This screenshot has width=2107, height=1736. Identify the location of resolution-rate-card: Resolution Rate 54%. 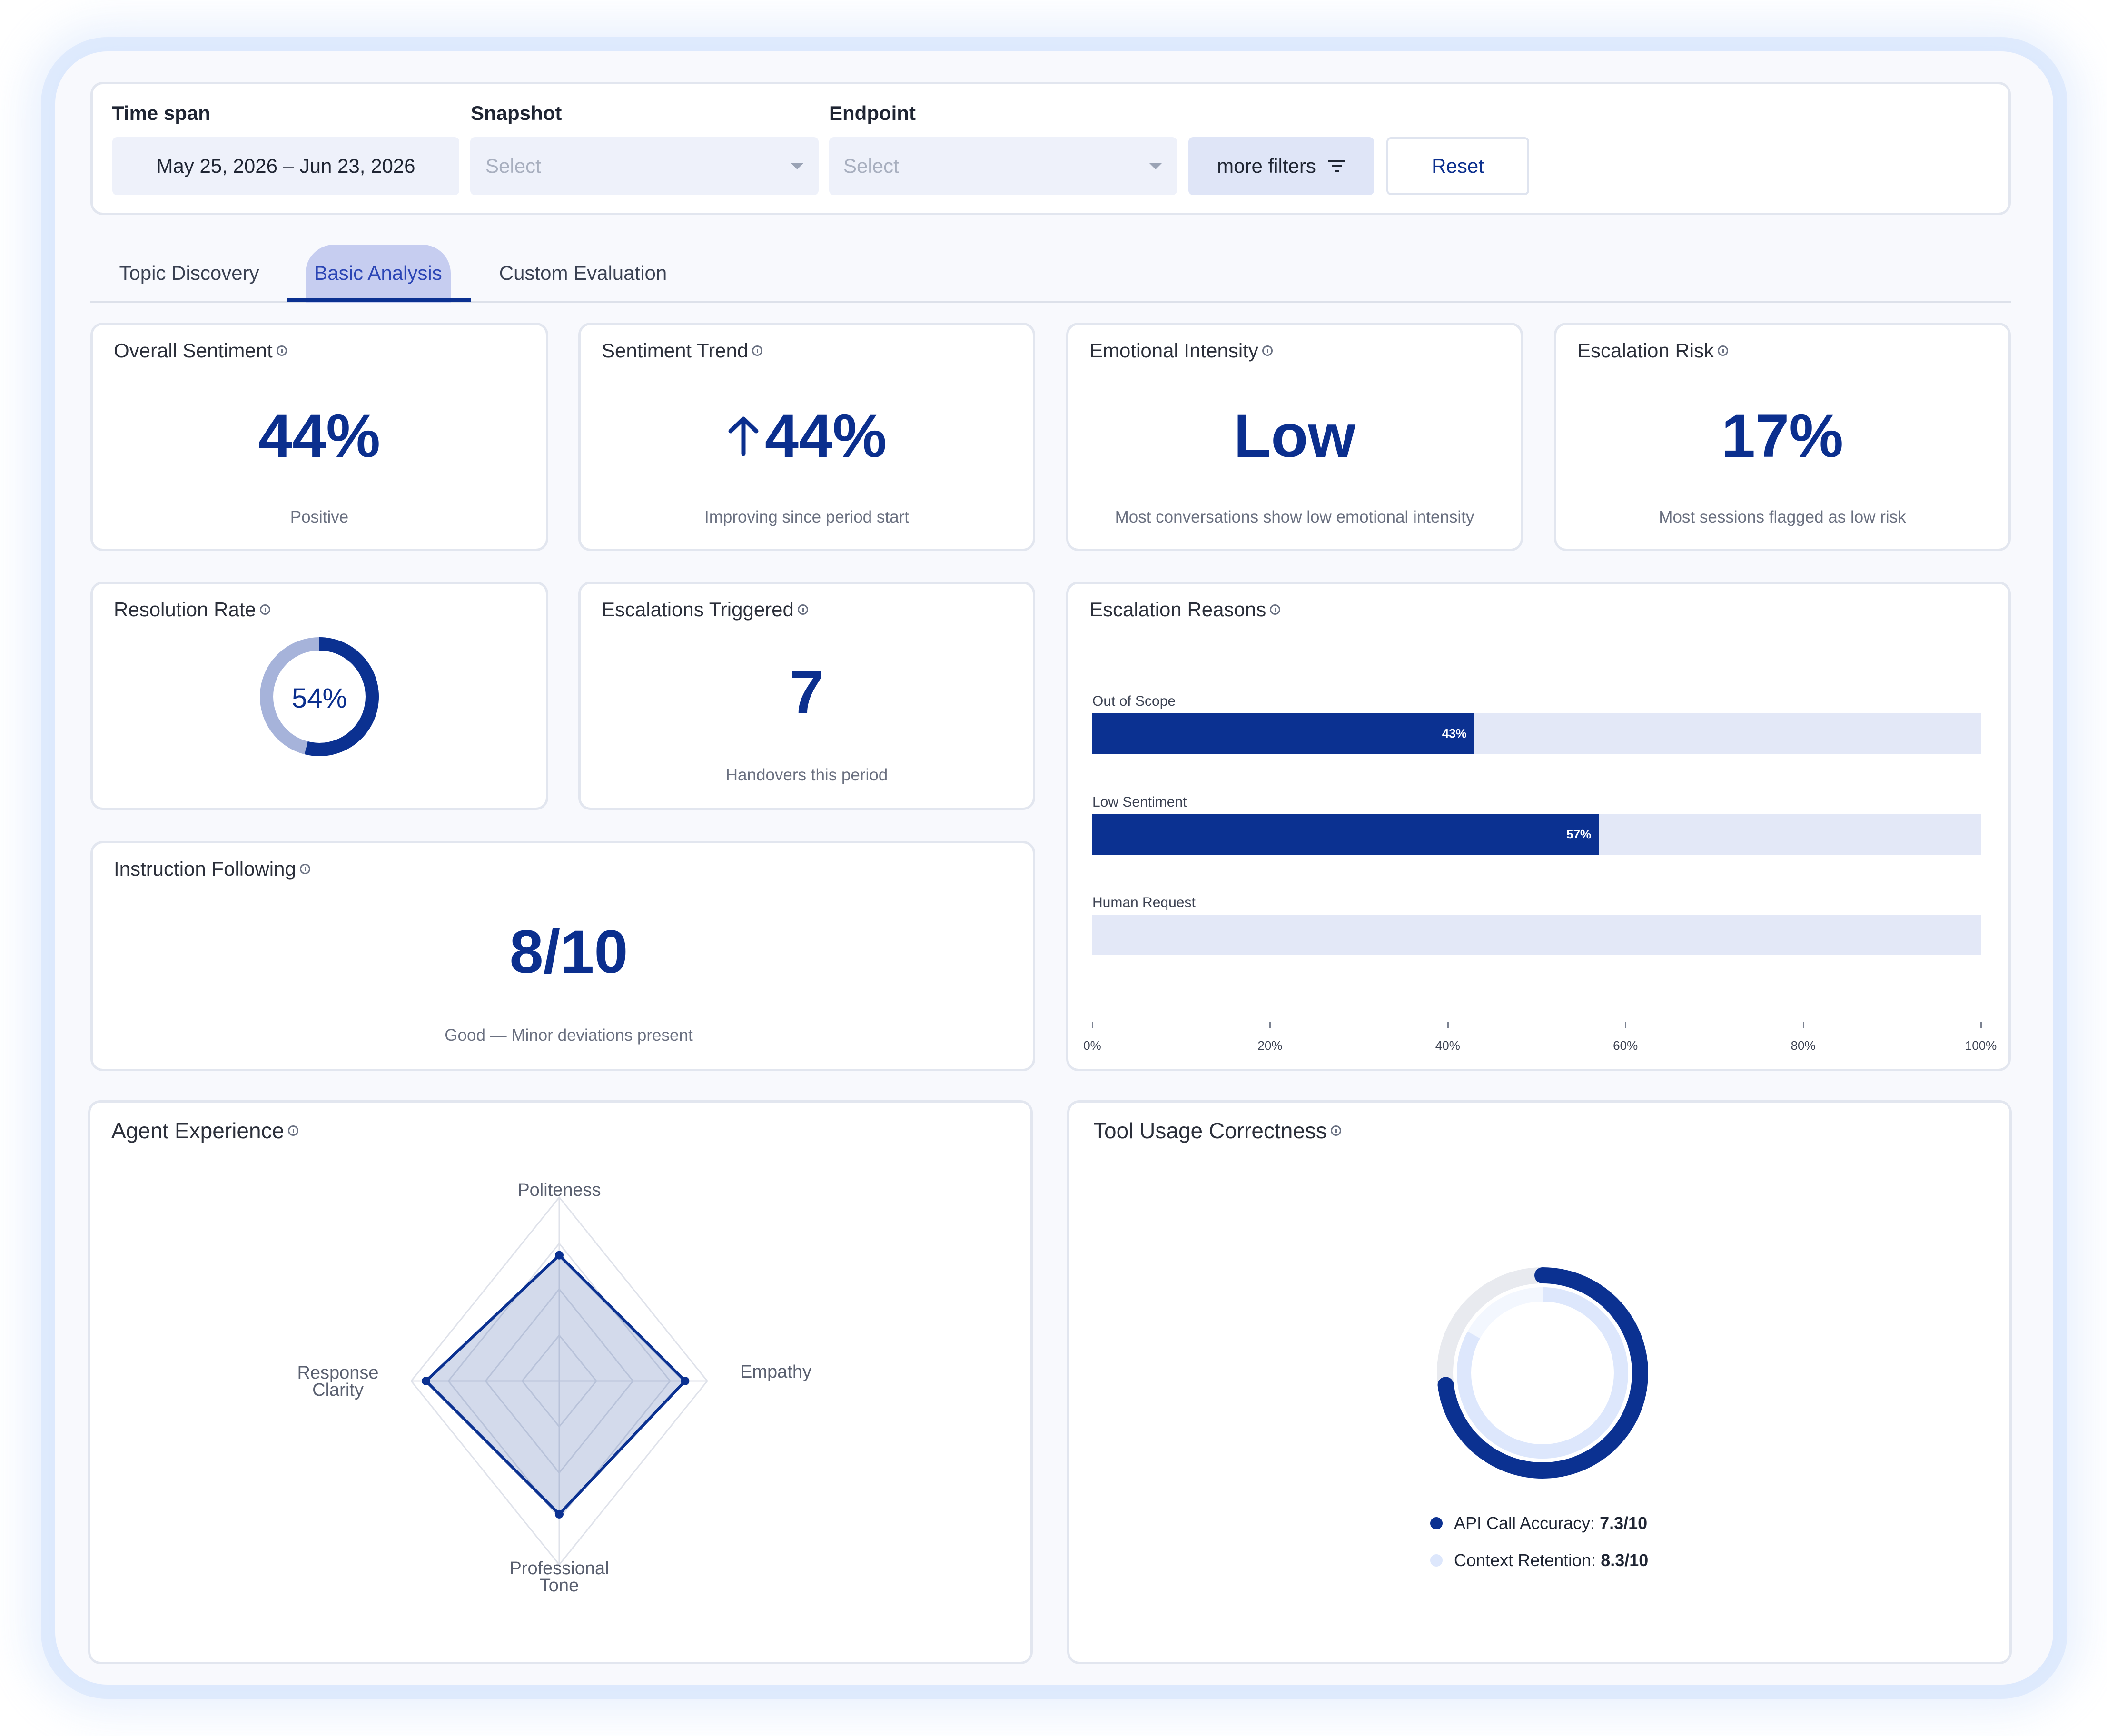
(319, 696).